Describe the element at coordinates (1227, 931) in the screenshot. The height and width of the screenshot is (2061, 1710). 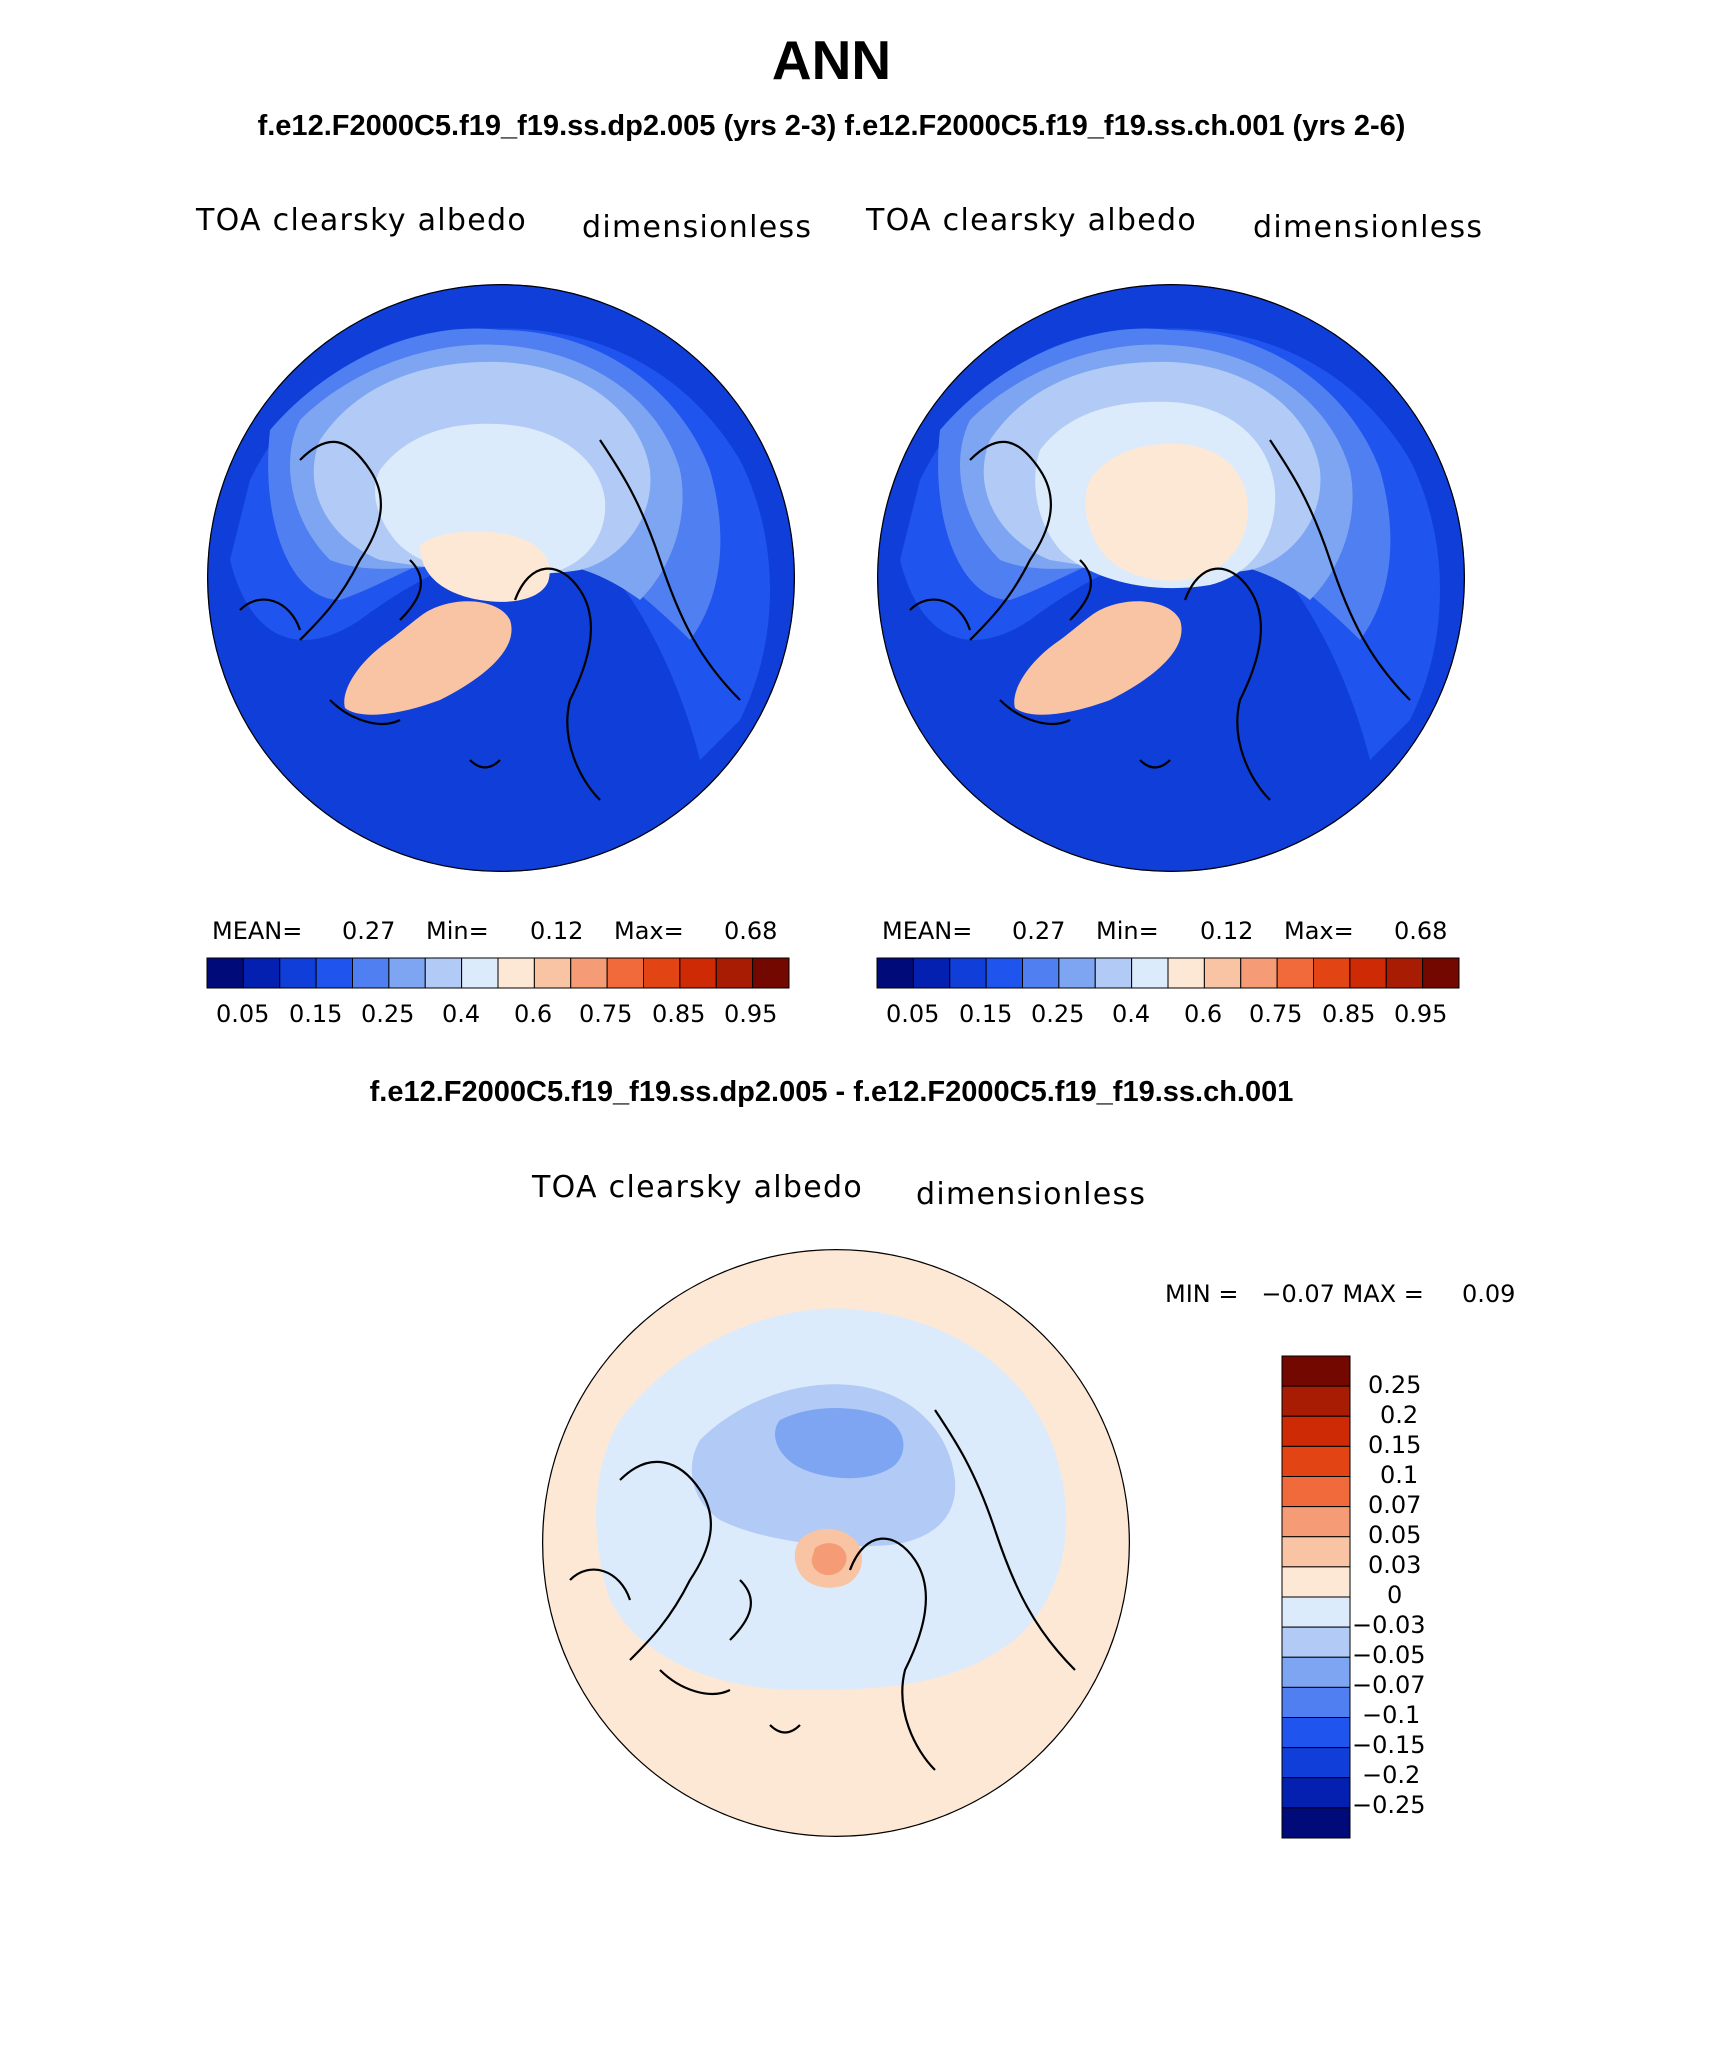
I see `panel2-min: 0.12` at that location.